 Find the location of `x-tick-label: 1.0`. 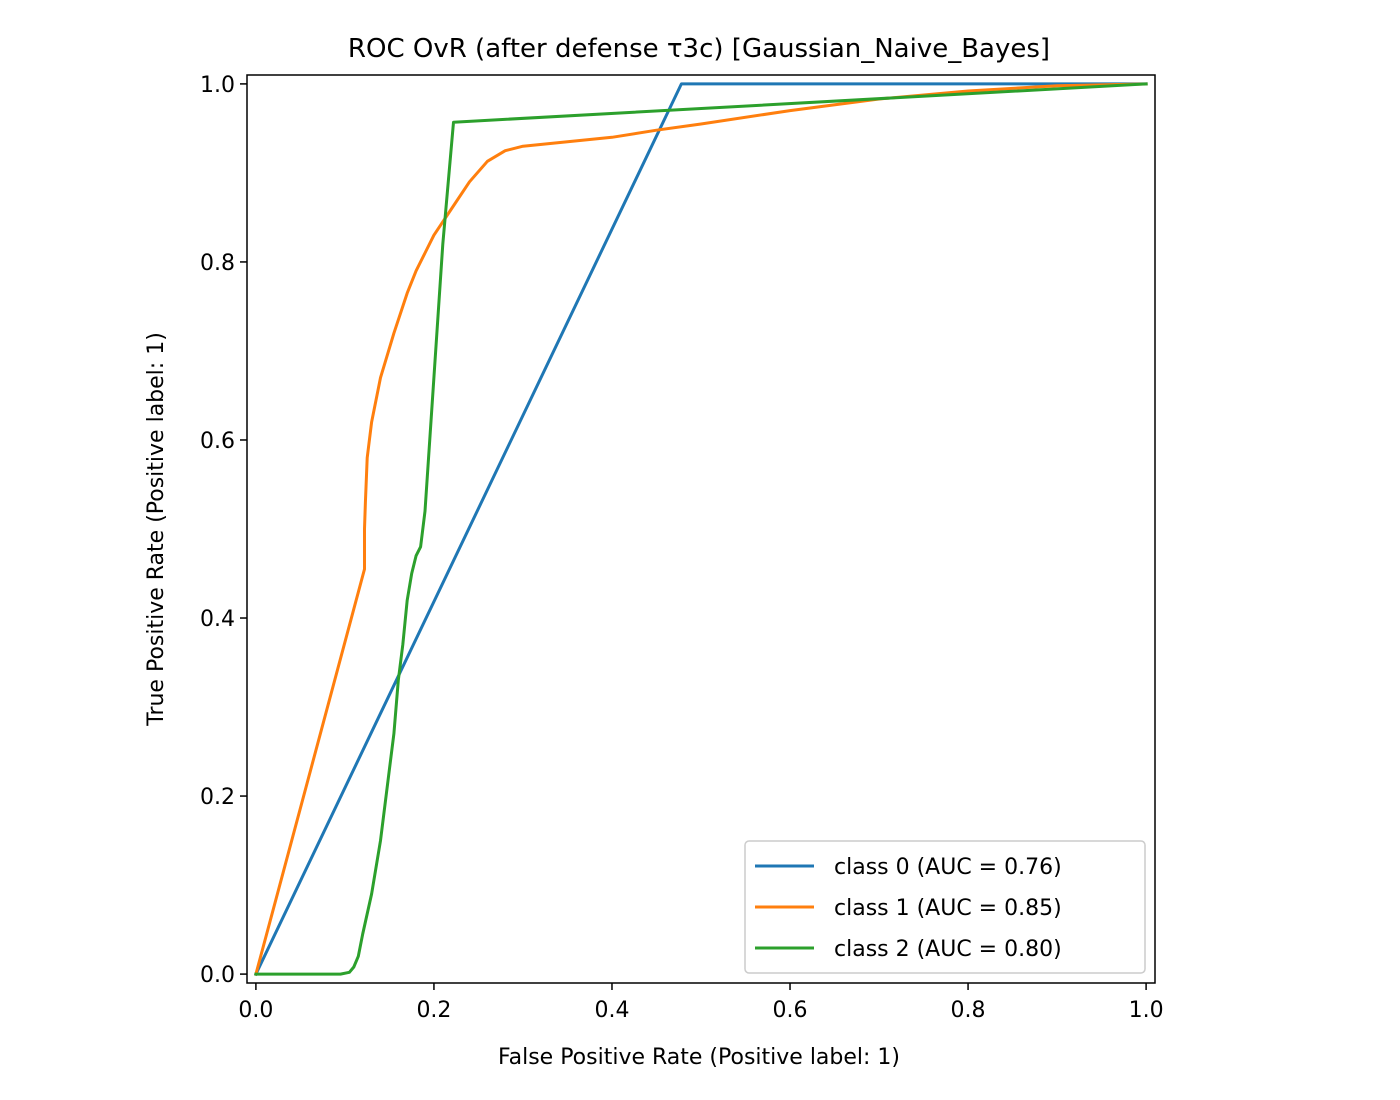

x-tick-label: 1.0 is located at coordinates (1146, 1010).